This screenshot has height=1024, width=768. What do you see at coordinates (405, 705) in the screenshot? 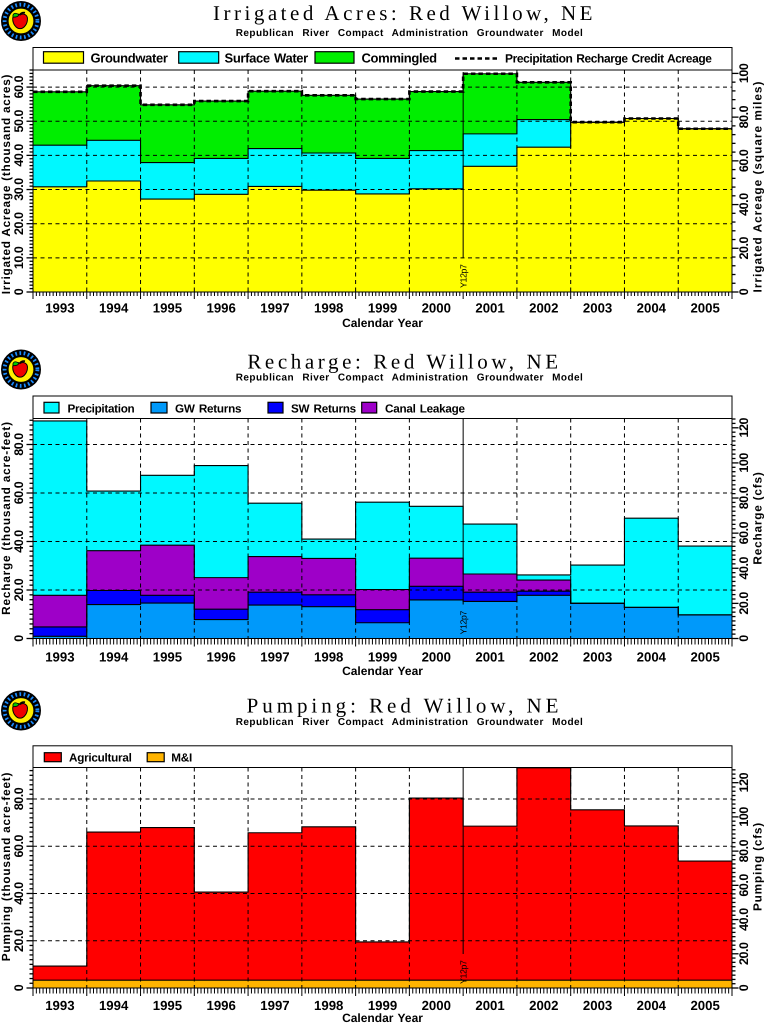
I see `svg-text: Pumping: Red Willow, NE` at bounding box center [405, 705].